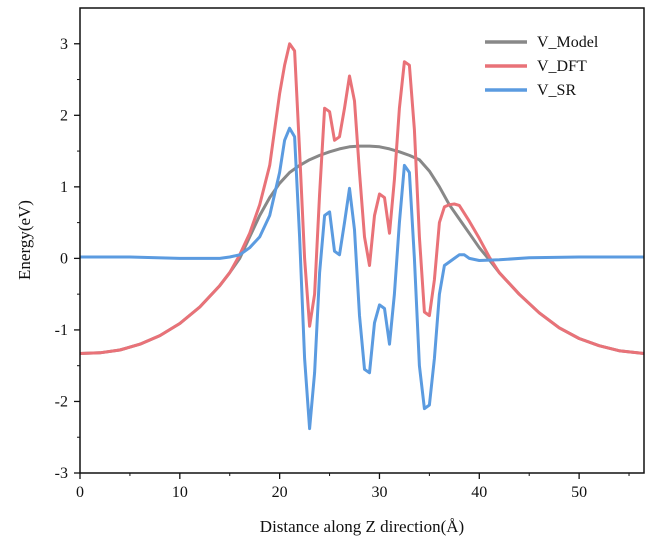 The width and height of the screenshot is (652, 543). I want to click on y-tick-label: -3, so click(61, 473).